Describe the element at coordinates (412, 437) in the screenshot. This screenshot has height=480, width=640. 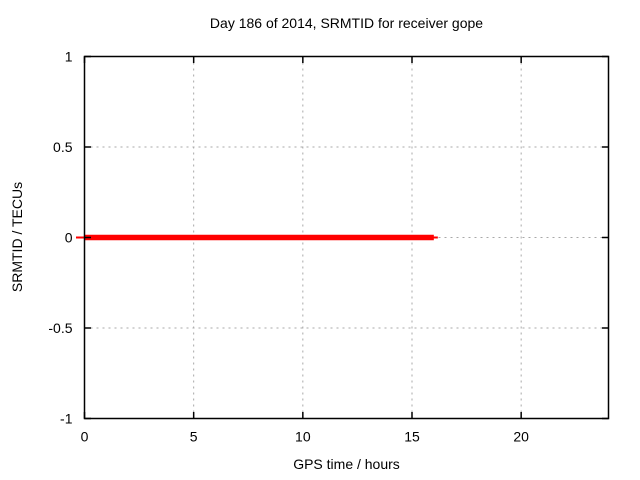
I see `x-tick-label: 15` at that location.